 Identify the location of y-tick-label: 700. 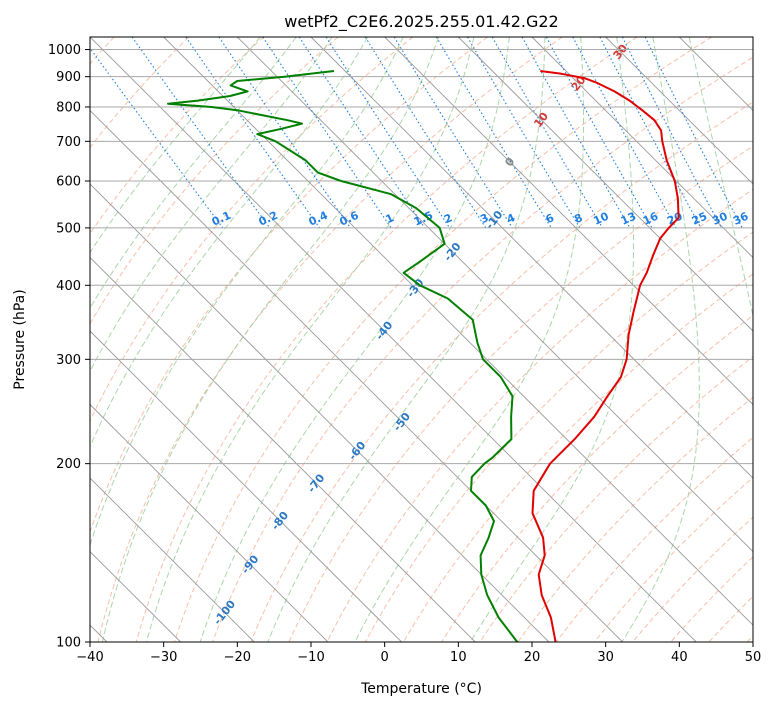
(68, 142).